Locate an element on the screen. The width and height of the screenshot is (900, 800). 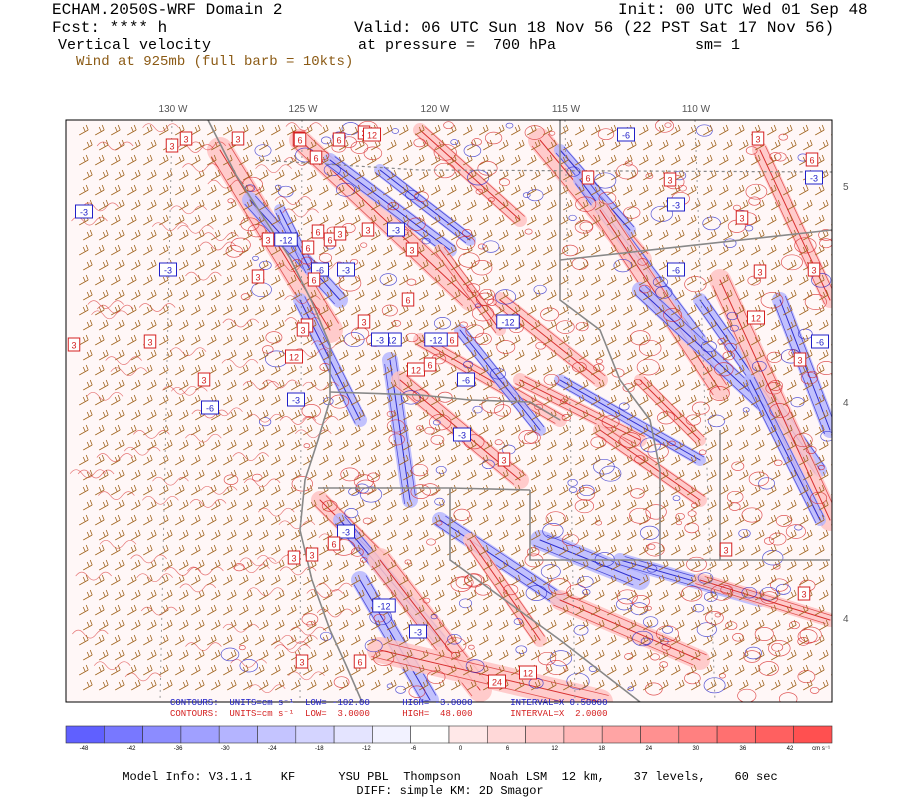
contour-label-value: -3 is located at coordinates (396, 231).